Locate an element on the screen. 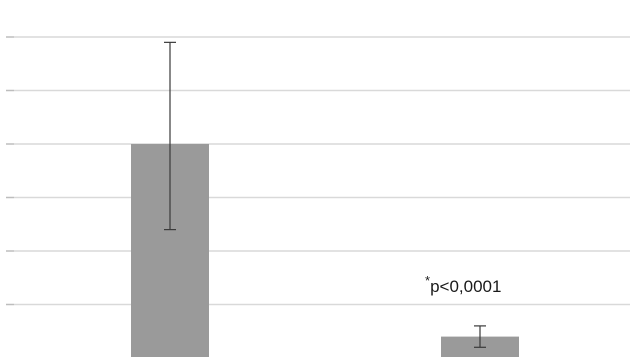 This screenshot has height=357, width=630. annotations: *p<0,0001 is located at coordinates (463, 284).